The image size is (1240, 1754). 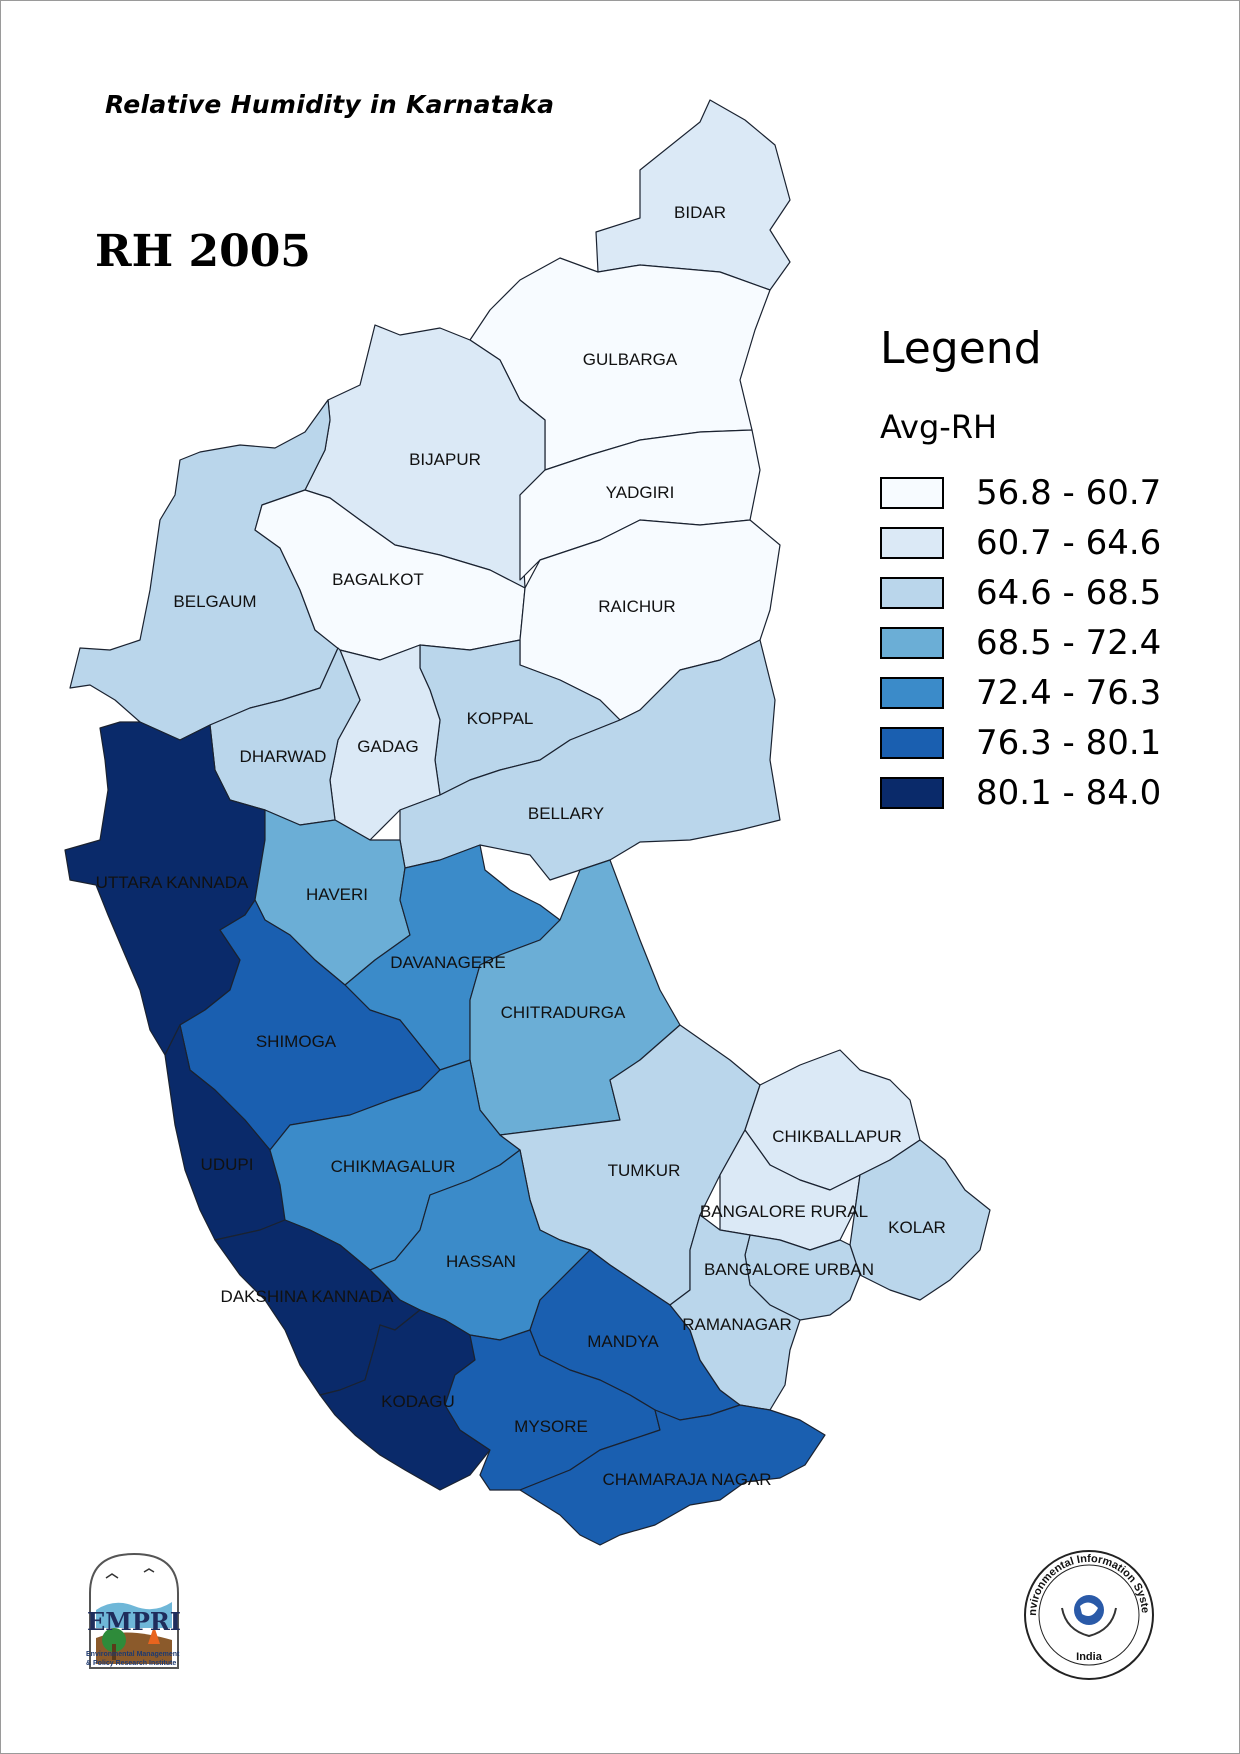 I want to click on district-label: KOPPAL, so click(x=500, y=718).